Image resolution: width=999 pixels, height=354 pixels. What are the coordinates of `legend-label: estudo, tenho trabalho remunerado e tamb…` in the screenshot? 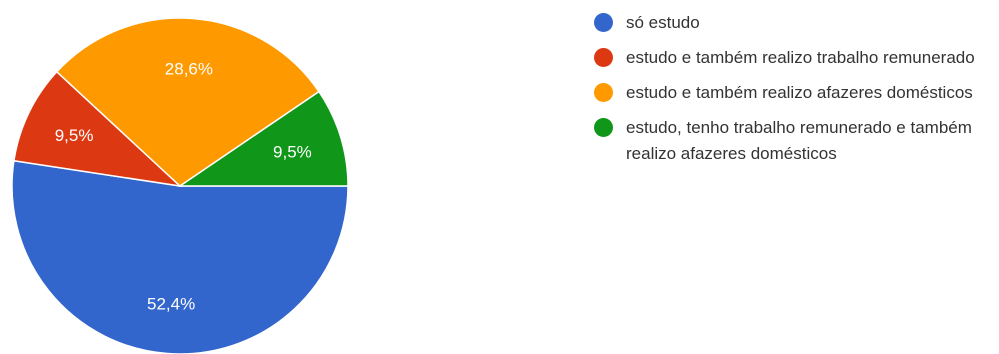 It's located at (799, 140).